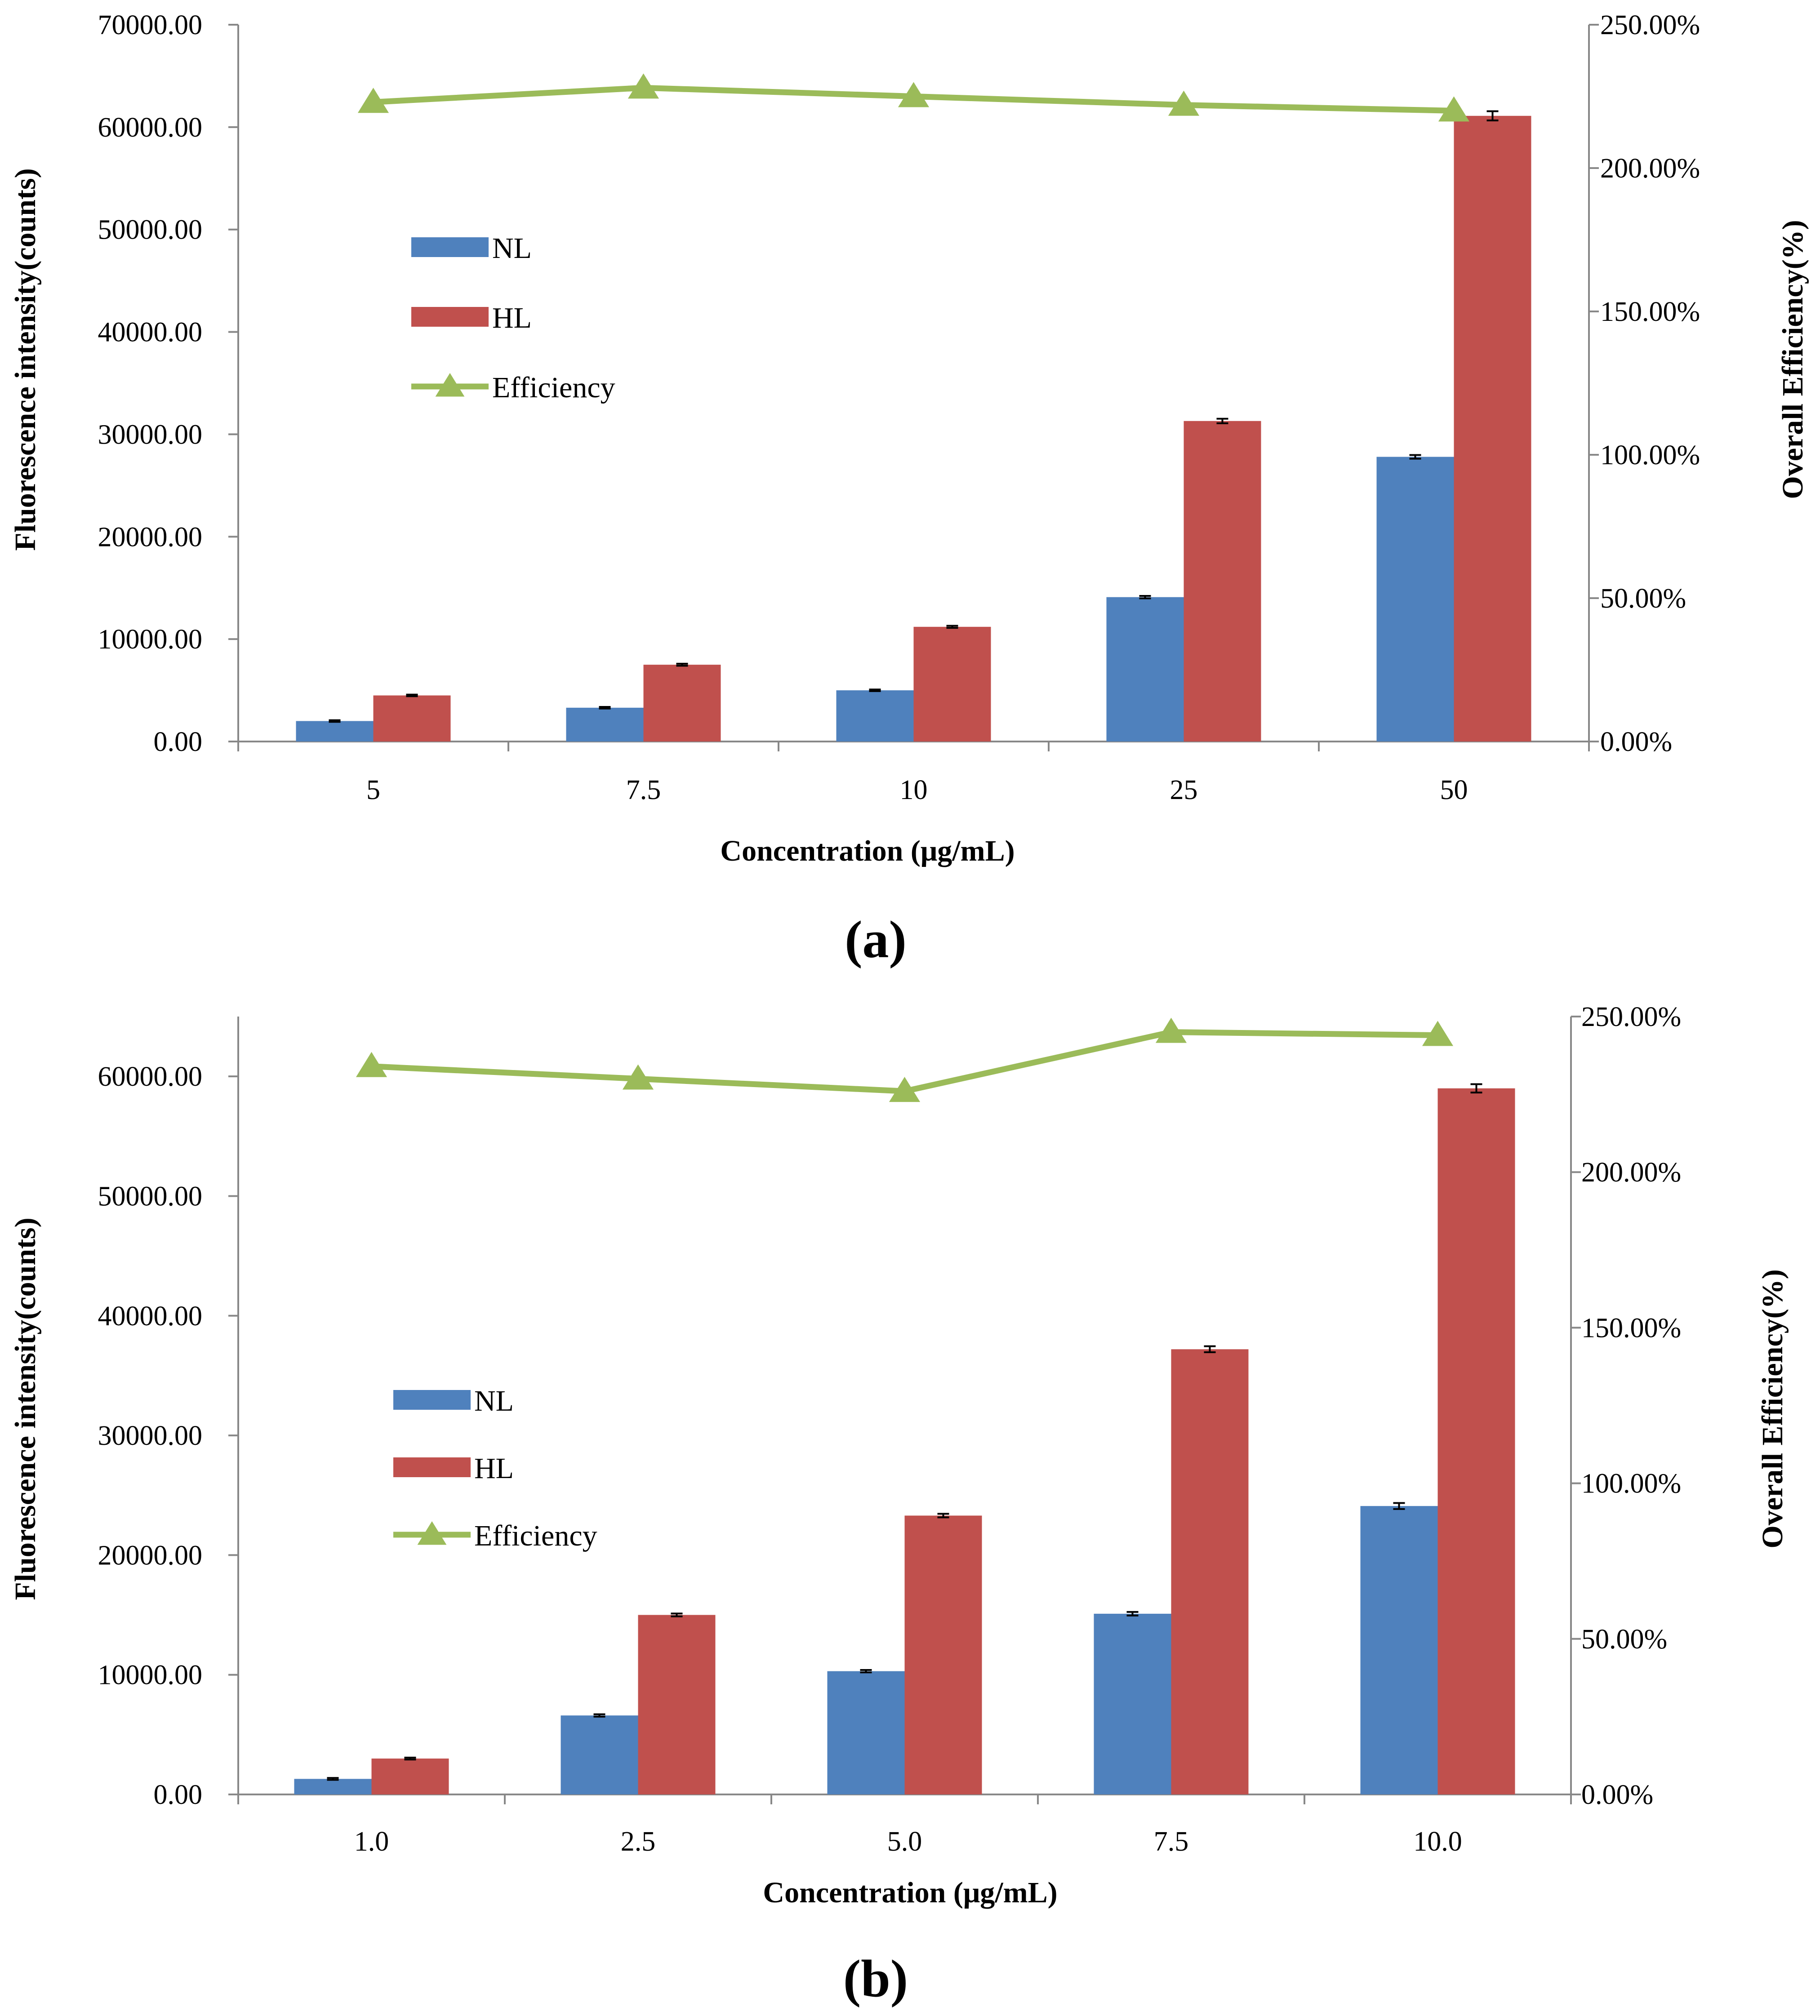 Image resolution: width=1820 pixels, height=2016 pixels. What do you see at coordinates (1454, 790) in the screenshot?
I see `x-tick-label: 50` at bounding box center [1454, 790].